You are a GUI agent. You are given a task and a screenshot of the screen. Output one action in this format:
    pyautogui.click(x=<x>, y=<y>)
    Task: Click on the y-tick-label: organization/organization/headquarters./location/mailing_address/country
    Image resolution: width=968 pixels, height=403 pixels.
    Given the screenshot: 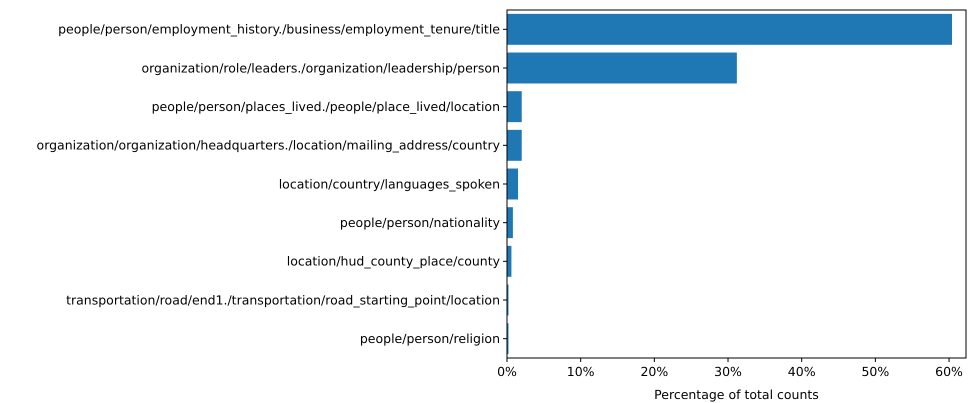 What is the action you would take?
    pyautogui.click(x=268, y=145)
    